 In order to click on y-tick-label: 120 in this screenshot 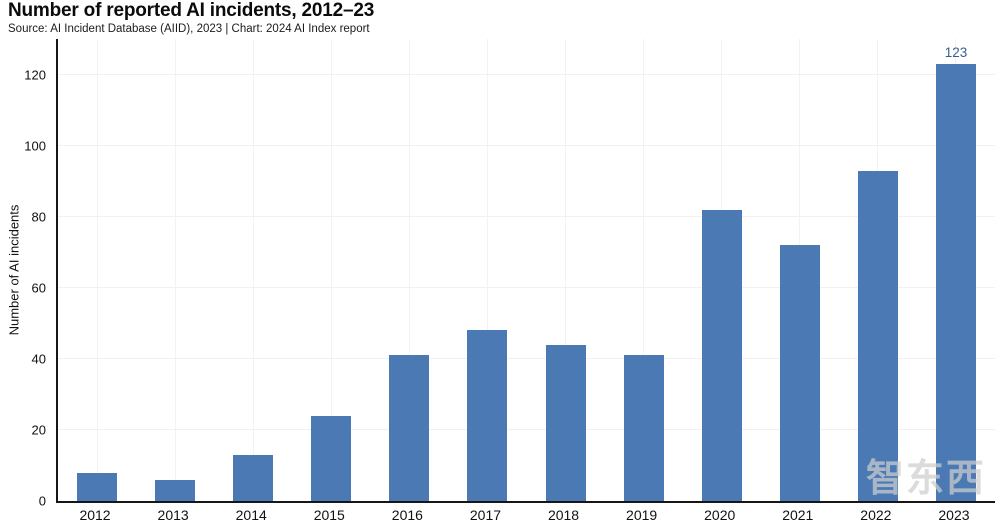, I will do `click(35, 75)`.